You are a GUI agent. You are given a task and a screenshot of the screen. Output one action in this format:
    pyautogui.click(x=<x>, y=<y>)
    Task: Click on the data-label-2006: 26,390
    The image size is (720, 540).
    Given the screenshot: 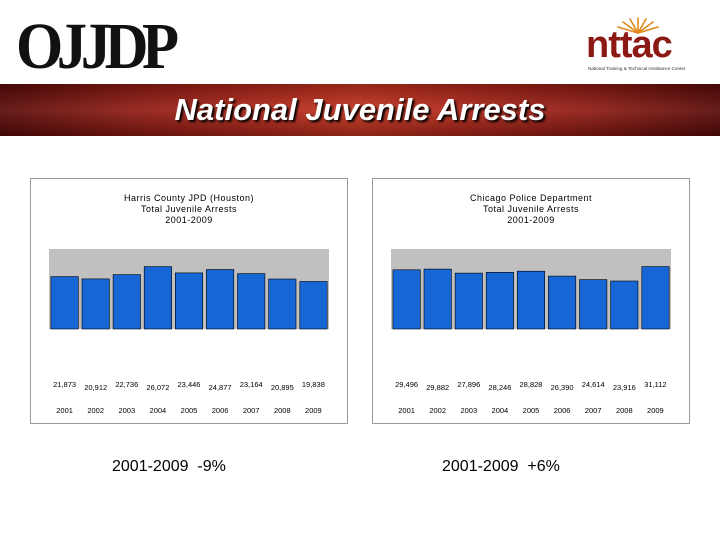 What is the action you would take?
    pyautogui.click(x=562, y=387)
    